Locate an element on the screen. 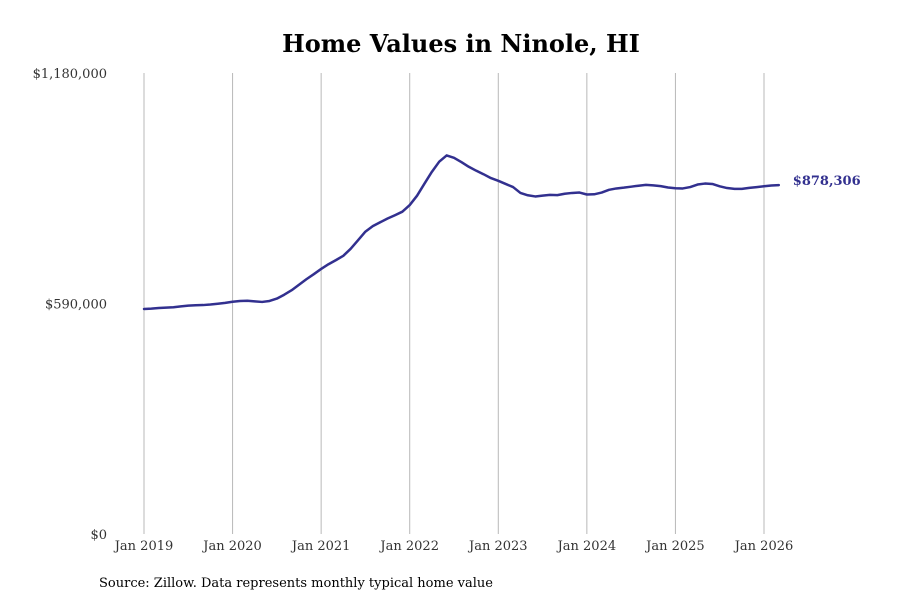  series-end-label-0: $878,306 is located at coordinates (827, 181).